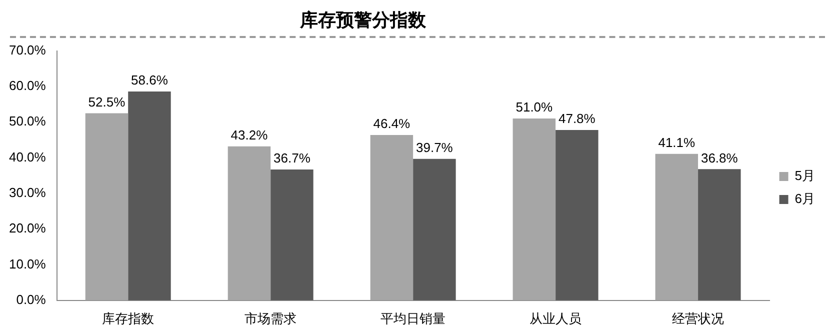 The image size is (835, 331). What do you see at coordinates (413, 318) in the screenshot?
I see `x-tick-label: 平均日销量` at bounding box center [413, 318].